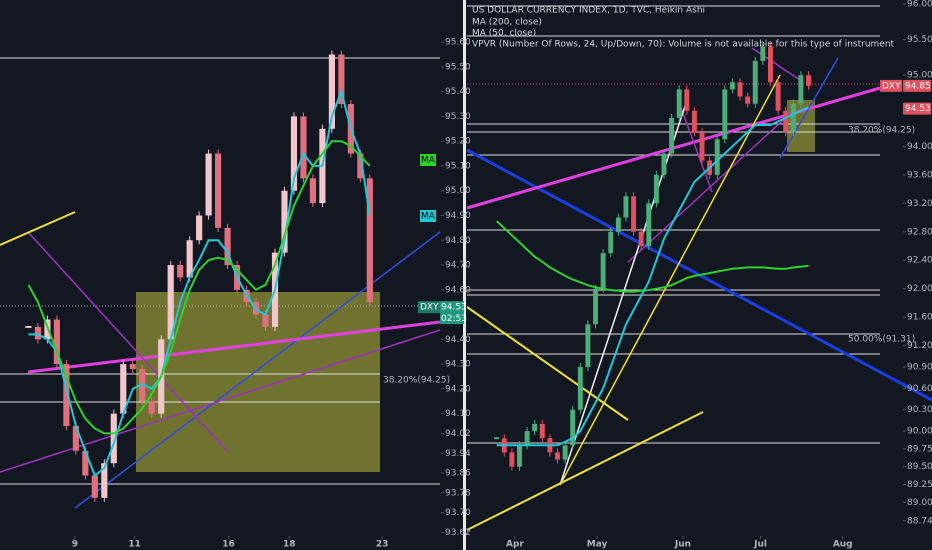 Image resolution: width=932 pixels, height=550 pixels. I want to click on y-tick-label: 95.60, so click(458, 43).